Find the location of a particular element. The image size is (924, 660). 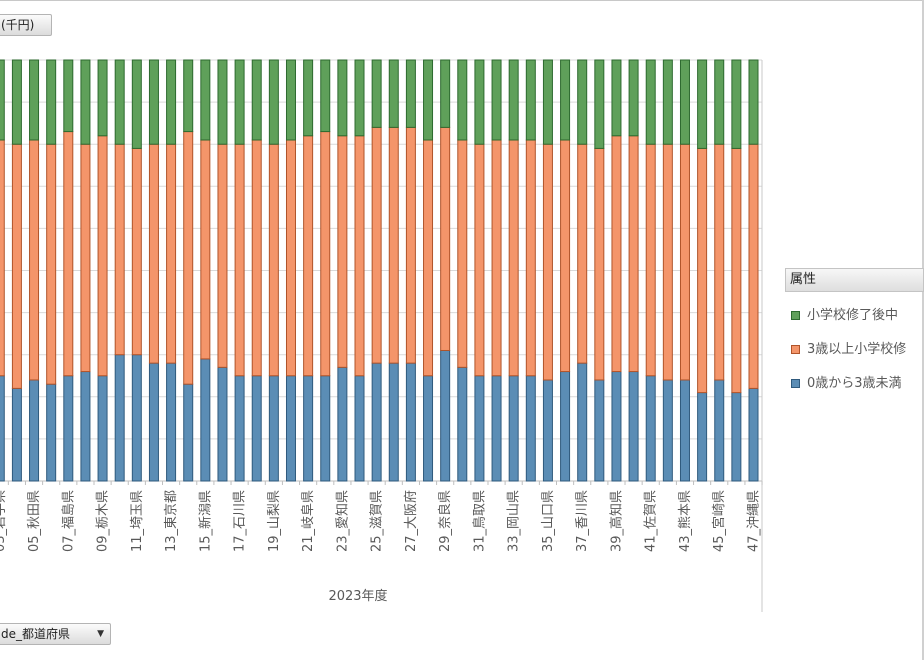

x-axis-title: 2023年度 is located at coordinates (357, 596).